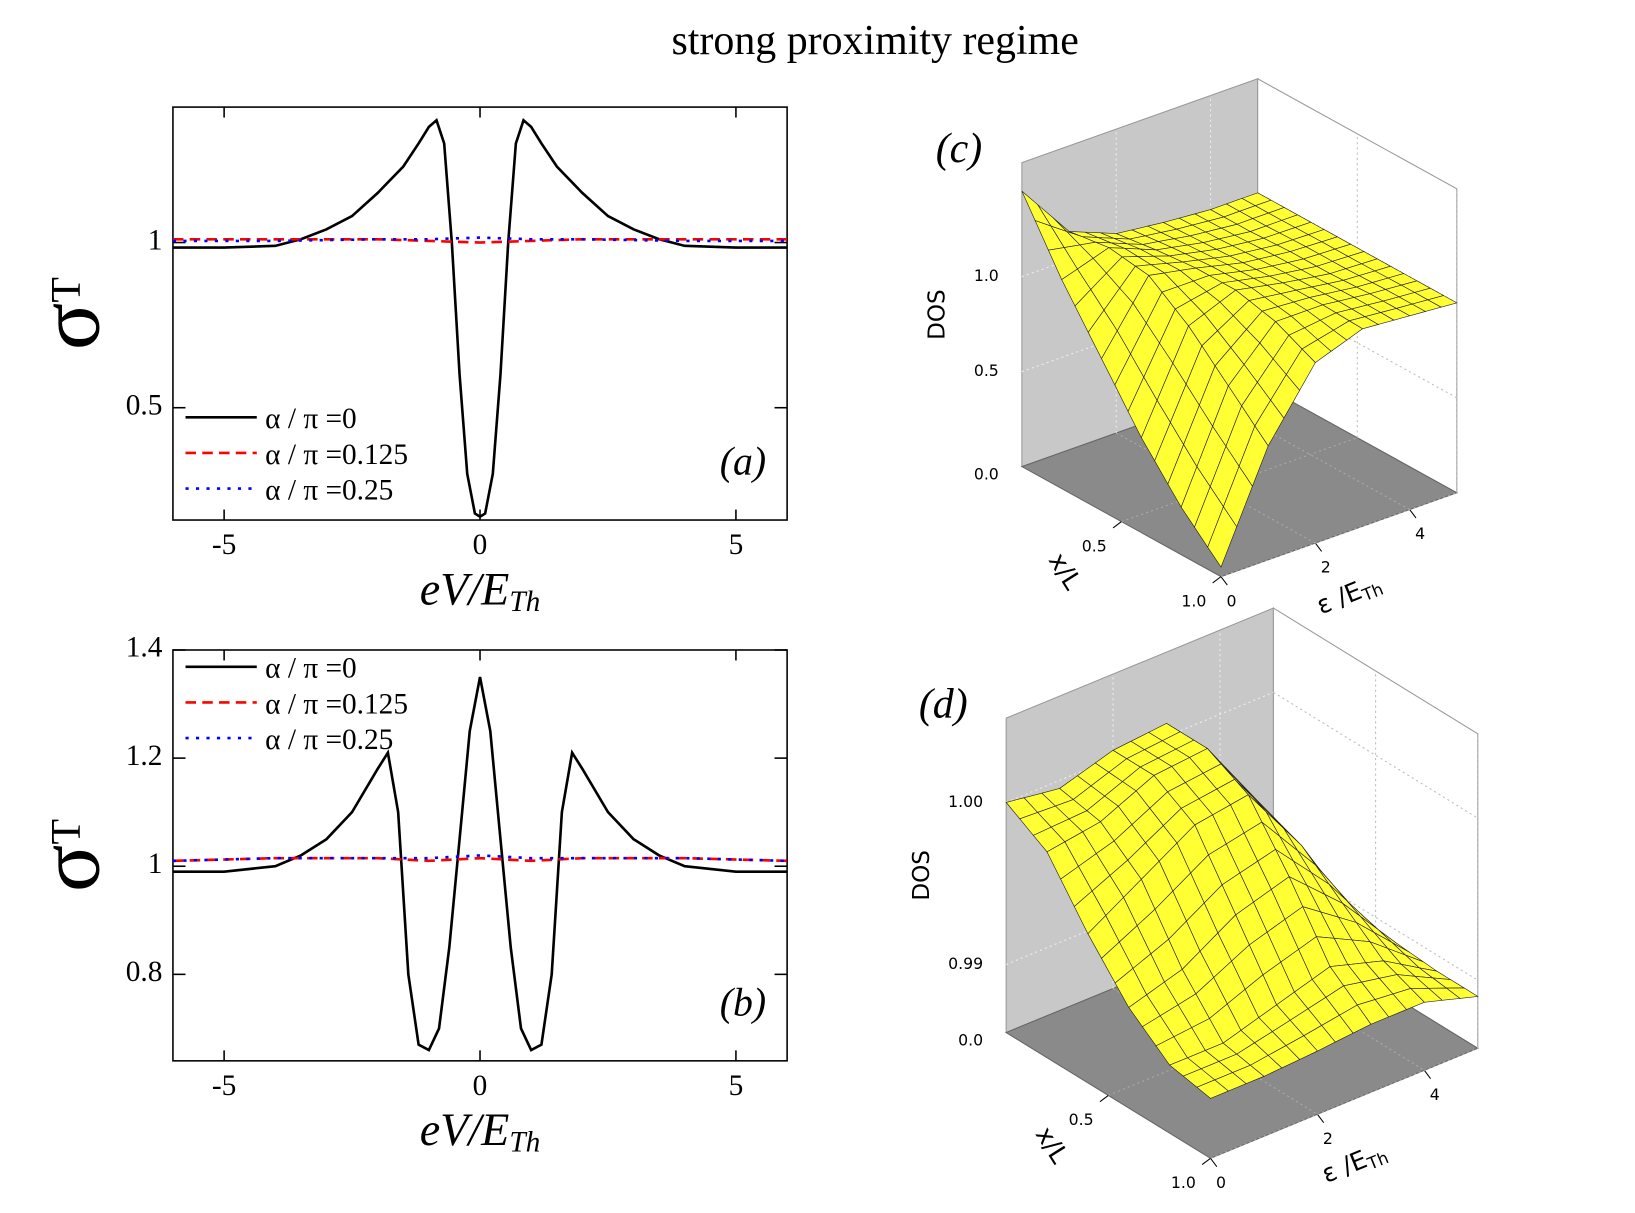 This screenshot has height=1213, width=1635. What do you see at coordinates (144, 648) in the screenshot?
I see `y-tick-label: 1.4` at bounding box center [144, 648].